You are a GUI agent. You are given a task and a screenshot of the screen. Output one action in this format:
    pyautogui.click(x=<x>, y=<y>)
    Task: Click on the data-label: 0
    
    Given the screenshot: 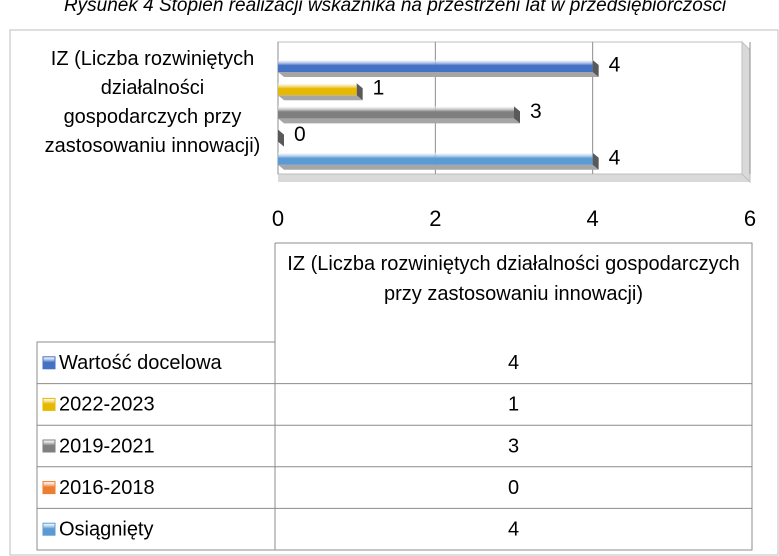 What is the action you would take?
    pyautogui.click(x=300, y=134)
    